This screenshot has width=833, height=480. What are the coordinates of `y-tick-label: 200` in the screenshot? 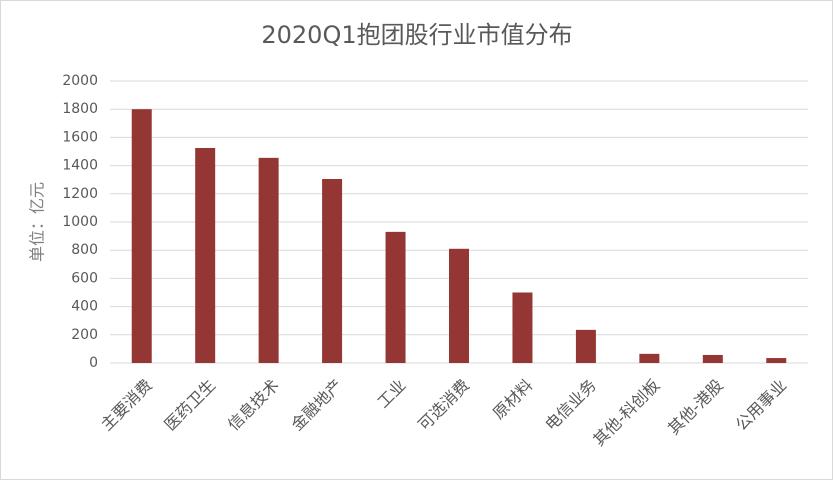 It's located at (84, 335).